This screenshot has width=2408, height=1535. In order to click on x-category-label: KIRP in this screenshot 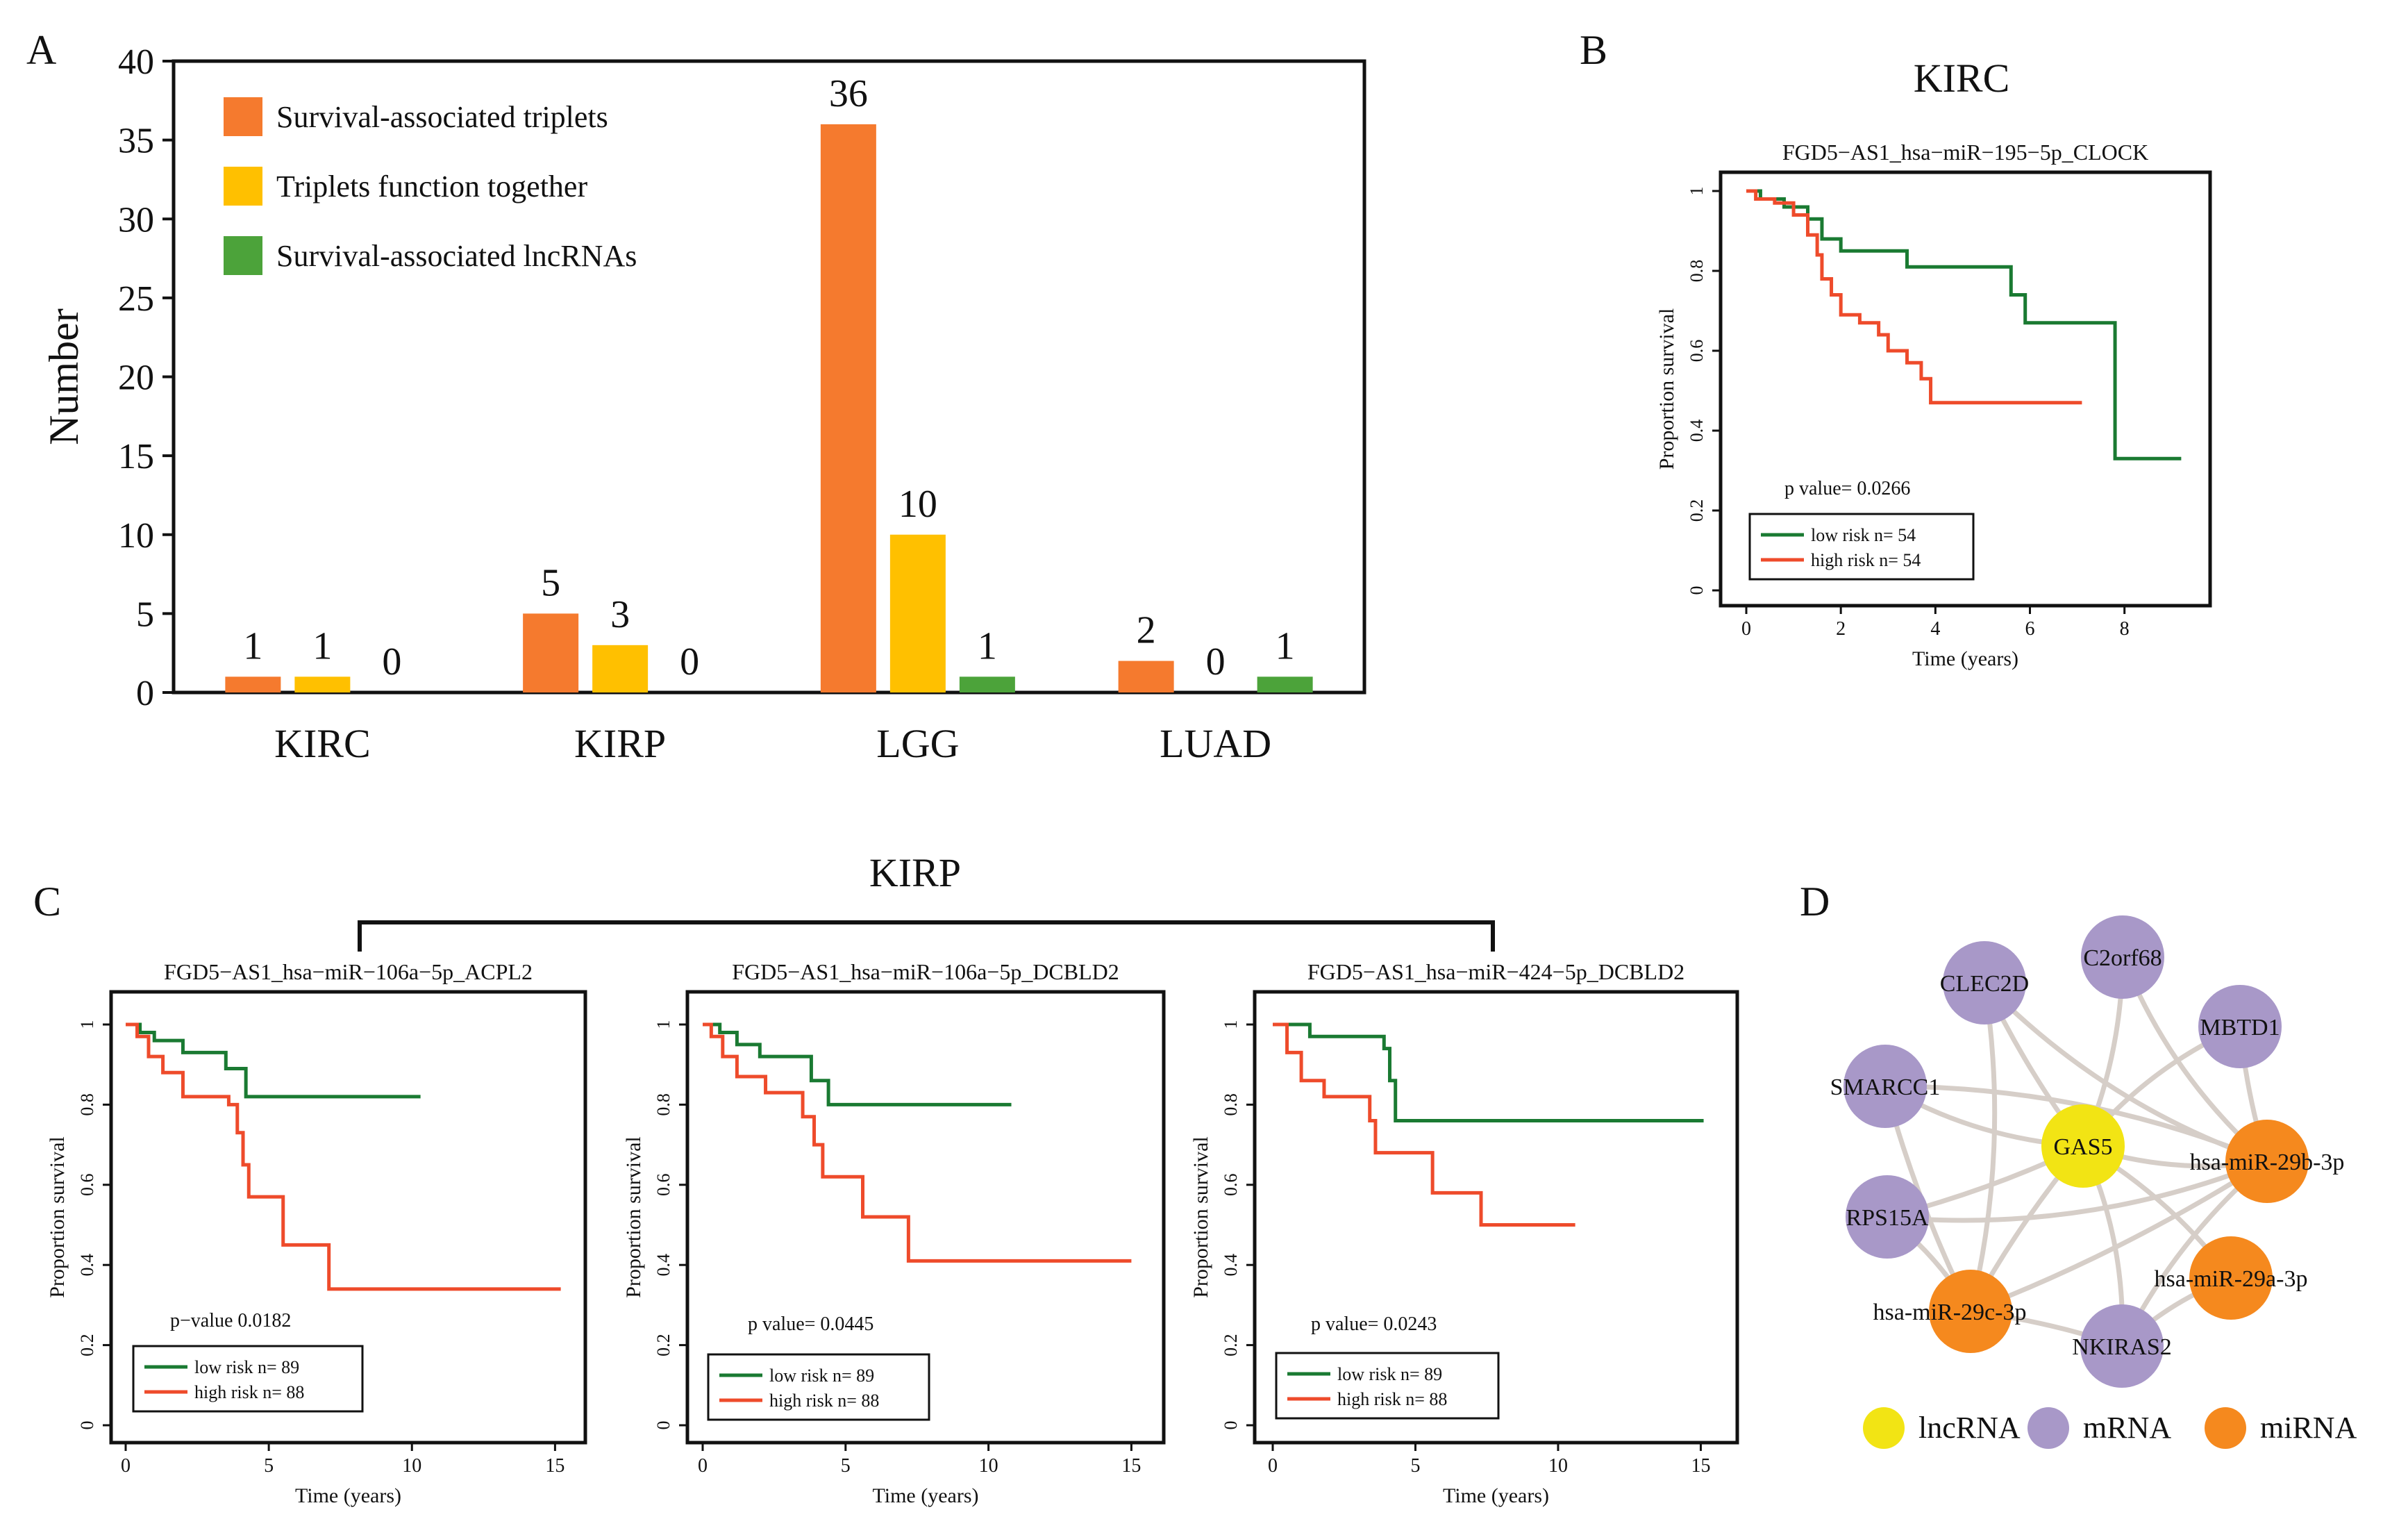, I will do `click(620, 743)`.